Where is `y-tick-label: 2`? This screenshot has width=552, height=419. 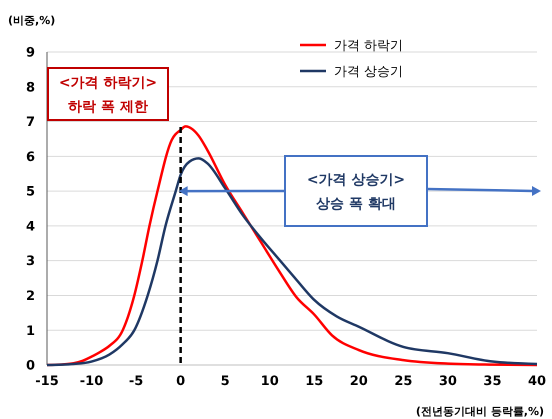 y-tick-label: 2 is located at coordinates (30, 296).